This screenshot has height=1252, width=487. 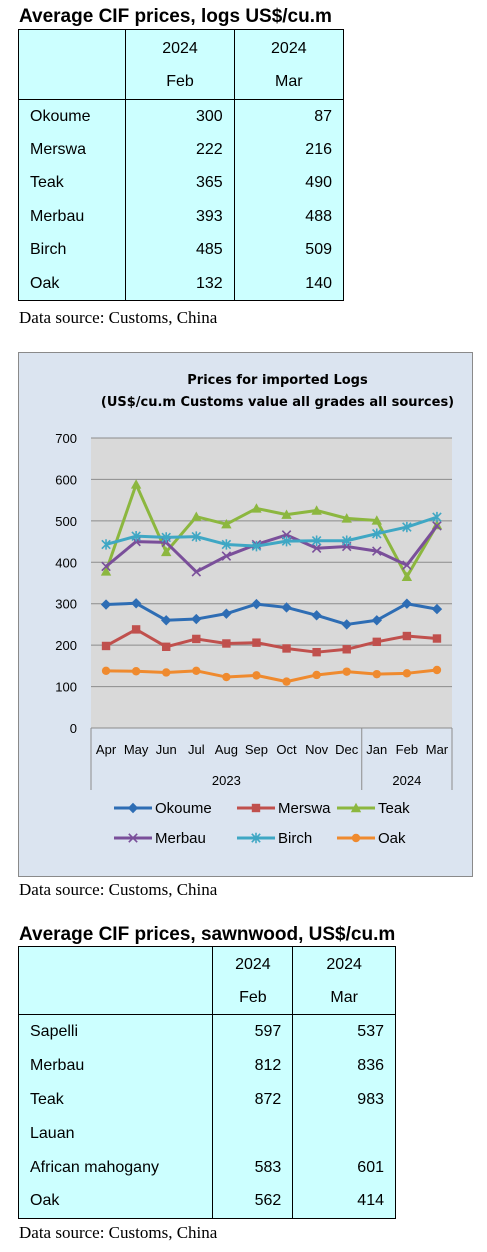 I want to click on chart-title: Prices for imported Logs, so click(x=277, y=380).